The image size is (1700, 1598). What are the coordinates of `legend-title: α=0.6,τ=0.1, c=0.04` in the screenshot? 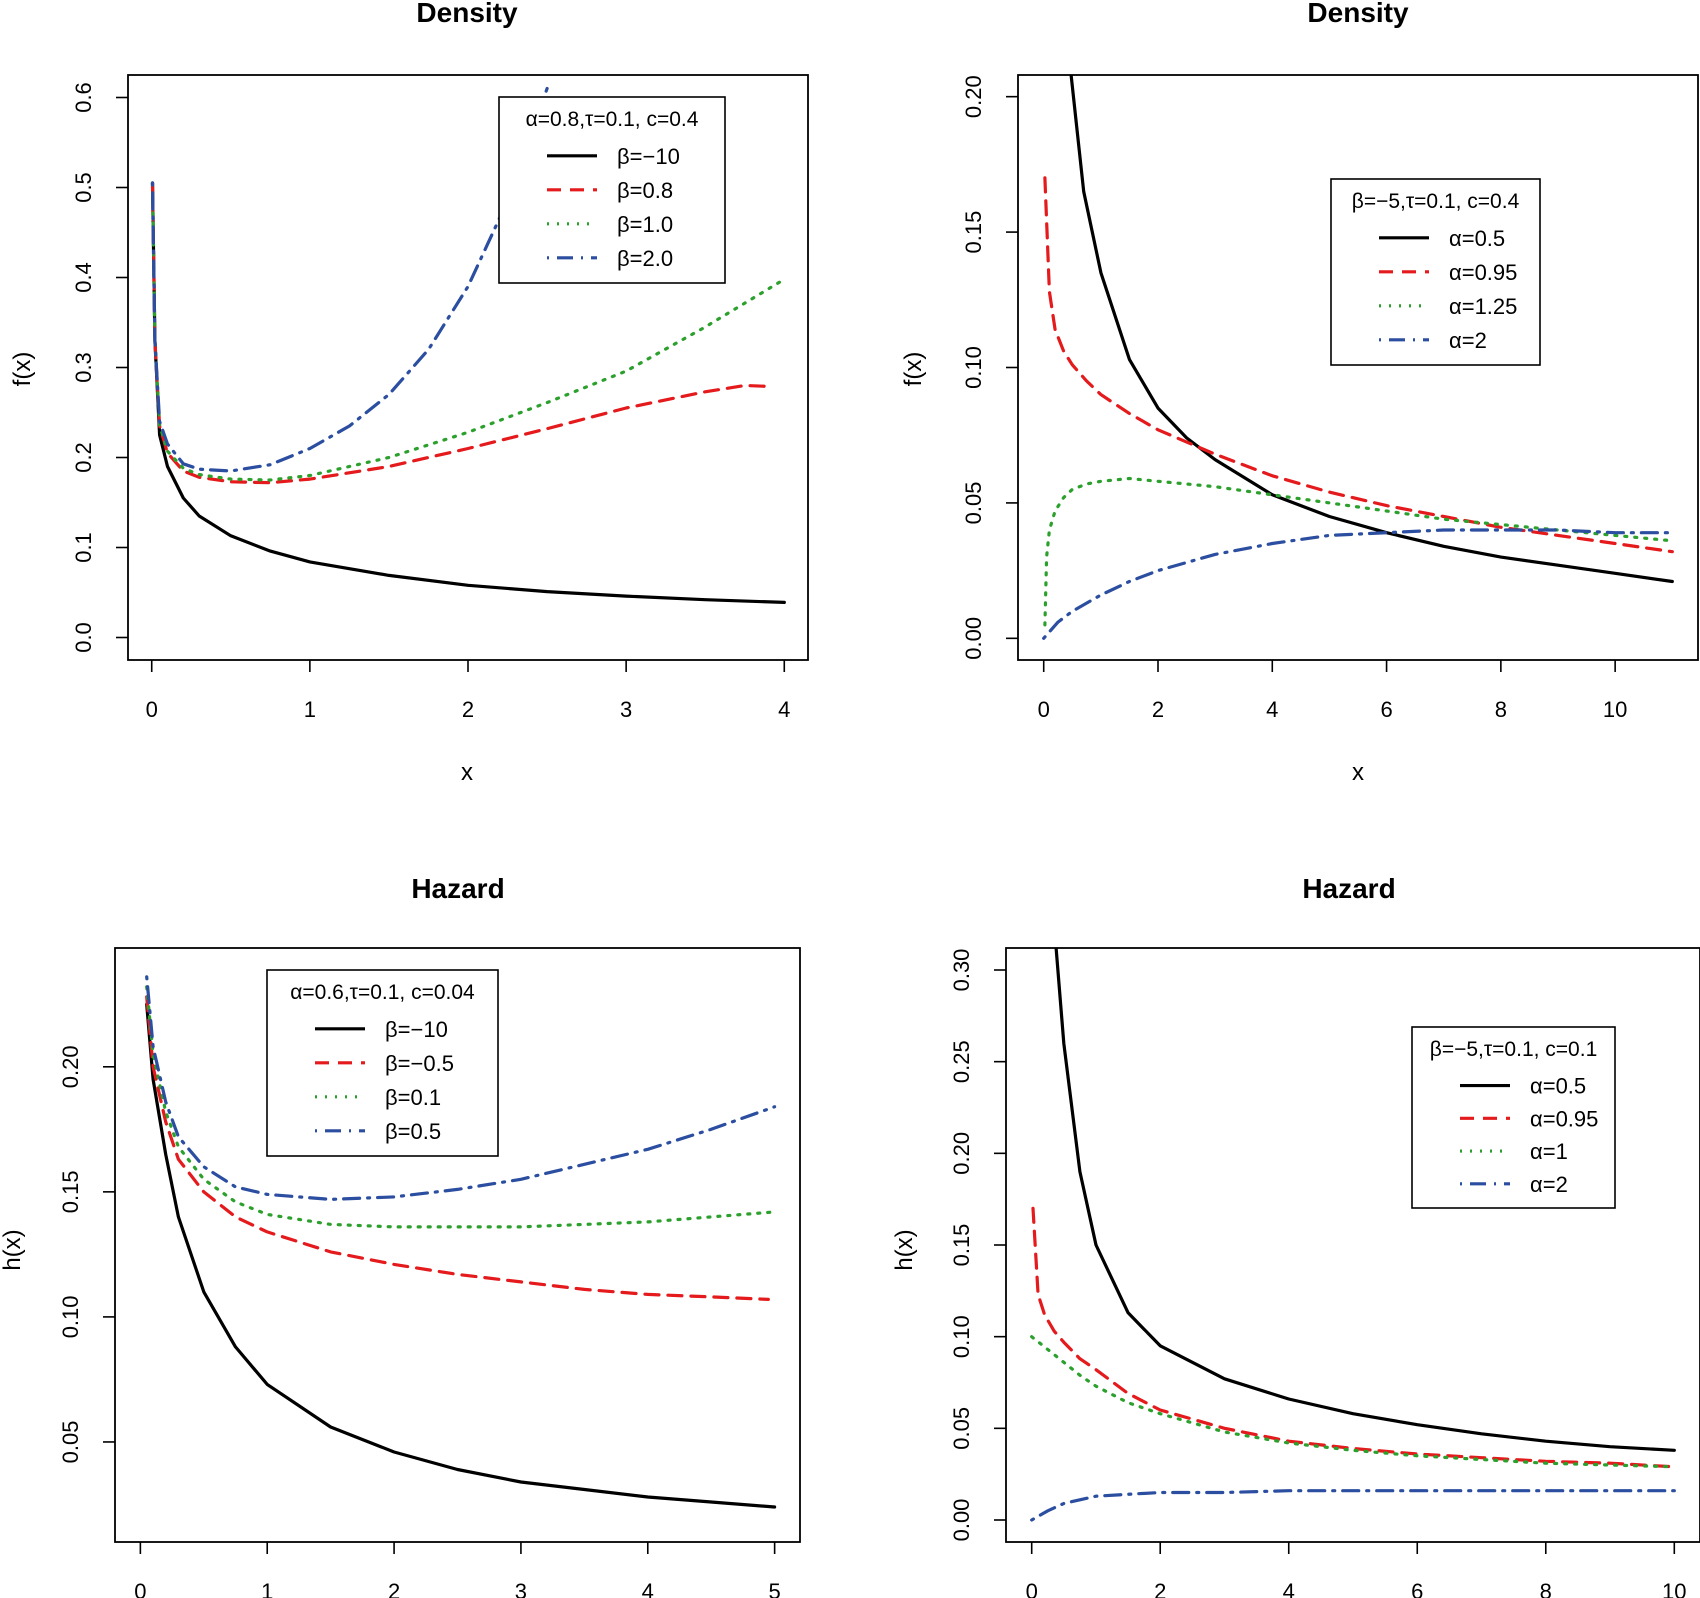 It's located at (382, 992).